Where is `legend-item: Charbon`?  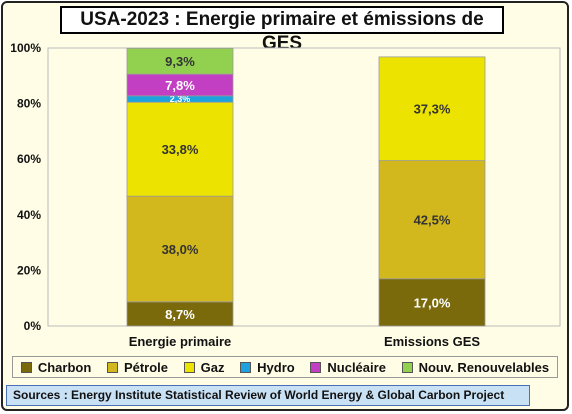 legend-item: Charbon is located at coordinates (56, 367).